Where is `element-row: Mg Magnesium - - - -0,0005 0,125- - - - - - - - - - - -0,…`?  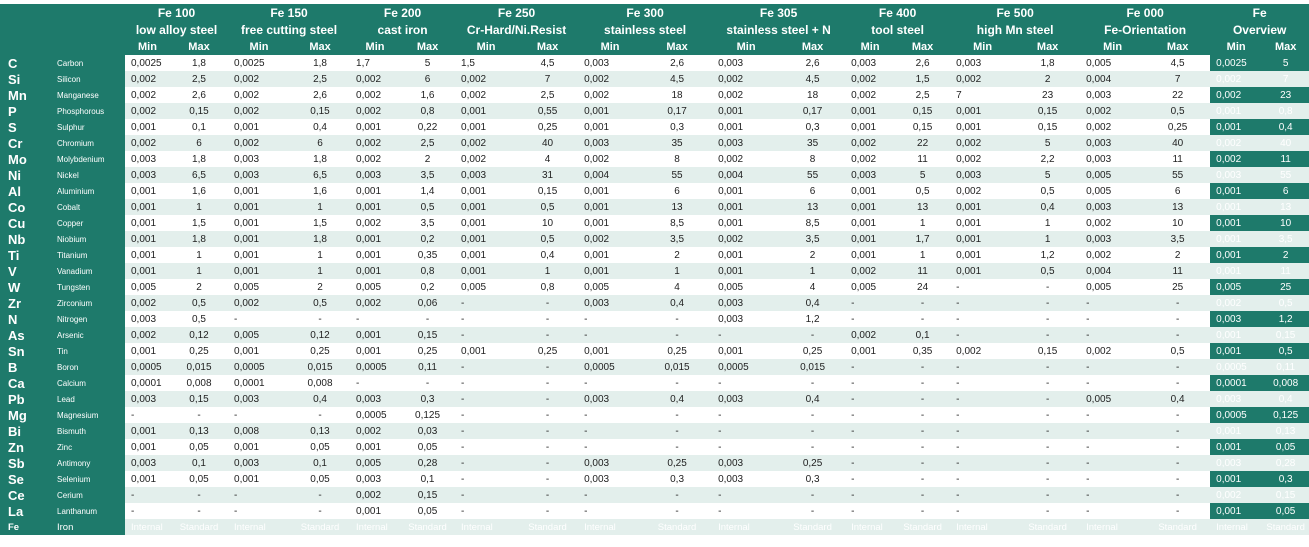 element-row: Mg Magnesium - - - -0,0005 0,125- - - - - - - - - - - -0,… is located at coordinates (654, 415).